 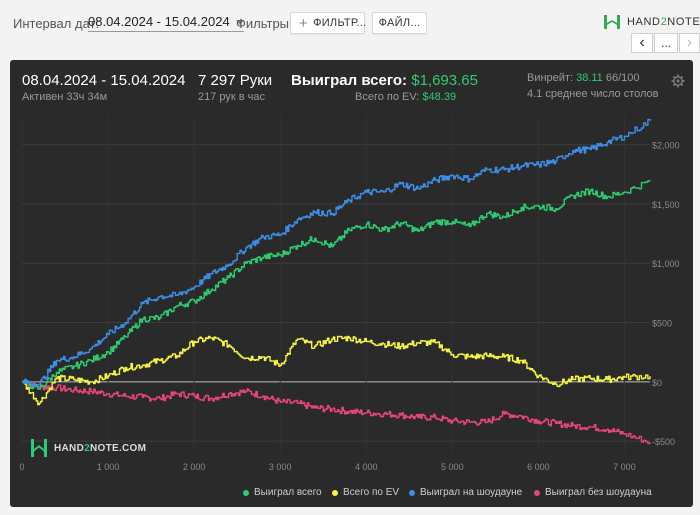 I want to click on x-tick-label: 3 000, so click(x=280, y=467).